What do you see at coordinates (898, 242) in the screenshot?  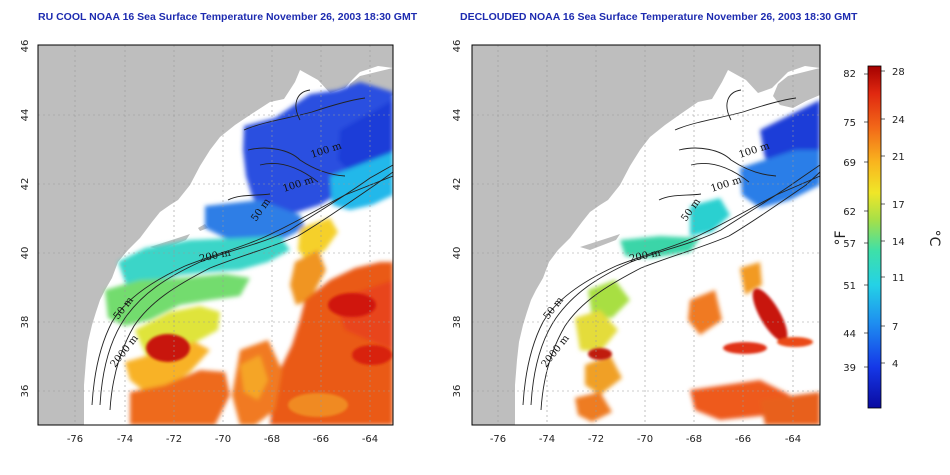 I see `c-tick-14: 14` at bounding box center [898, 242].